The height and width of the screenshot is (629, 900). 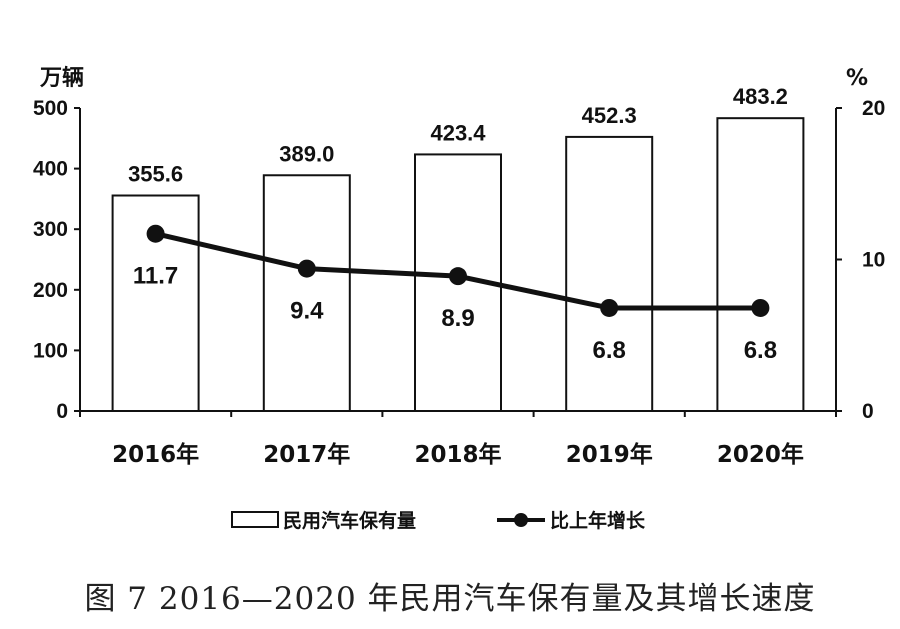 What do you see at coordinates (50, 350) in the screenshot?
I see `left-tick-label: 100` at bounding box center [50, 350].